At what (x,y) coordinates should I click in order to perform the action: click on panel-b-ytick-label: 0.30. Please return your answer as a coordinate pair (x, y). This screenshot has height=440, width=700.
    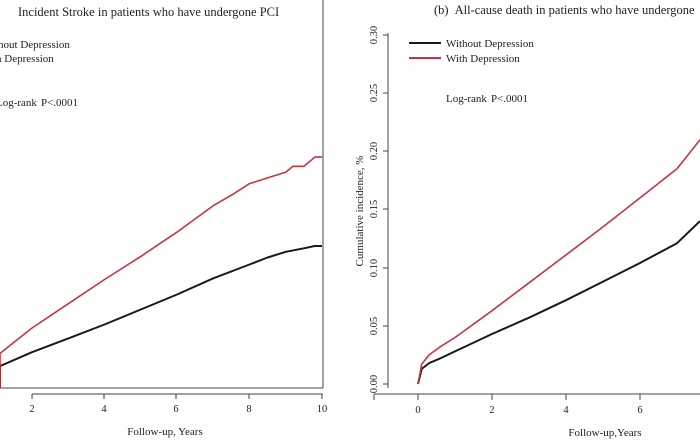
    Looking at the image, I should click on (374, 35).